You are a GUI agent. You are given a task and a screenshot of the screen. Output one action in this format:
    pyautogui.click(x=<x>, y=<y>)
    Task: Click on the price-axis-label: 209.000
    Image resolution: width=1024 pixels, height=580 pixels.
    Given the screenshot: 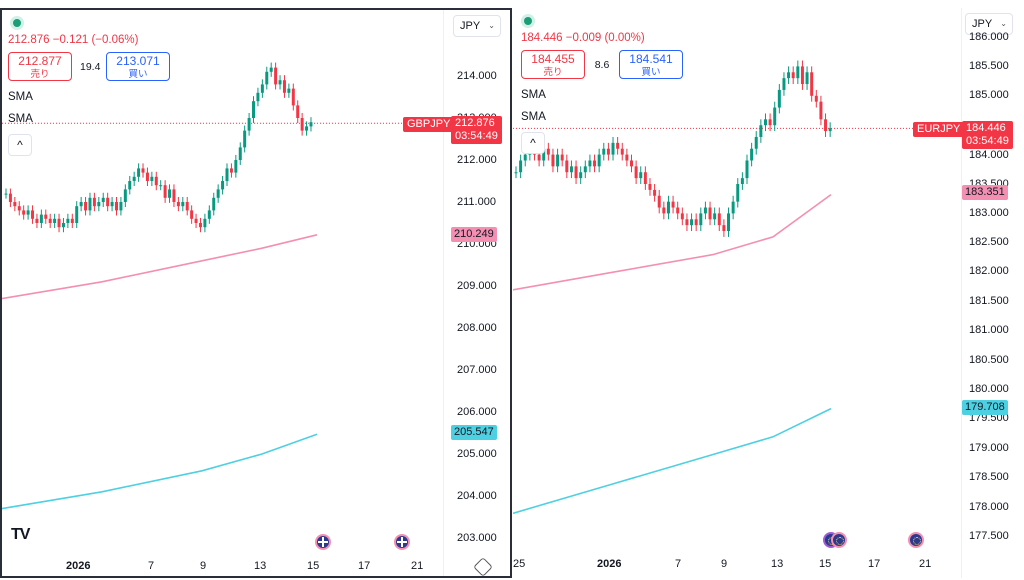 What is the action you would take?
    pyautogui.click(x=477, y=286)
    